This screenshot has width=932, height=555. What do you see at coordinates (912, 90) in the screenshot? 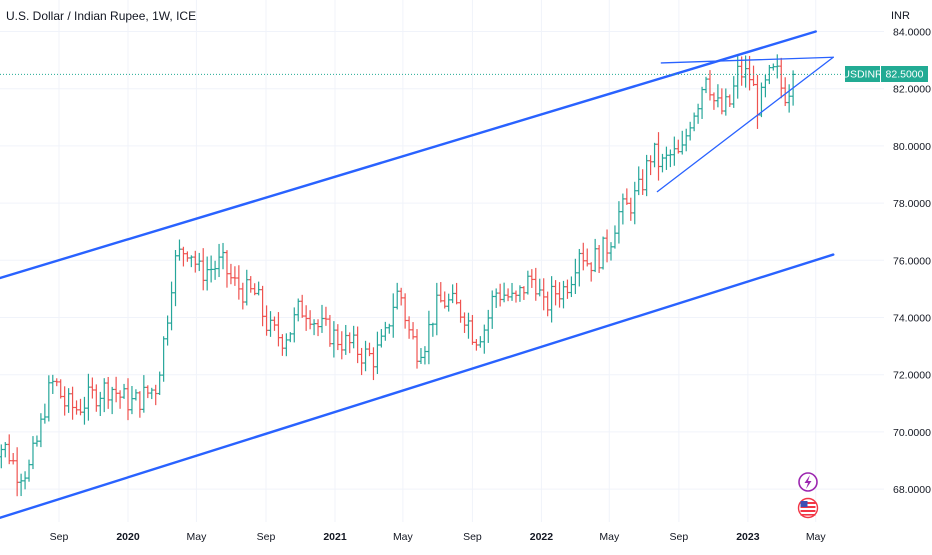
I see `y-tick-label: 82.0000` at bounding box center [912, 90].